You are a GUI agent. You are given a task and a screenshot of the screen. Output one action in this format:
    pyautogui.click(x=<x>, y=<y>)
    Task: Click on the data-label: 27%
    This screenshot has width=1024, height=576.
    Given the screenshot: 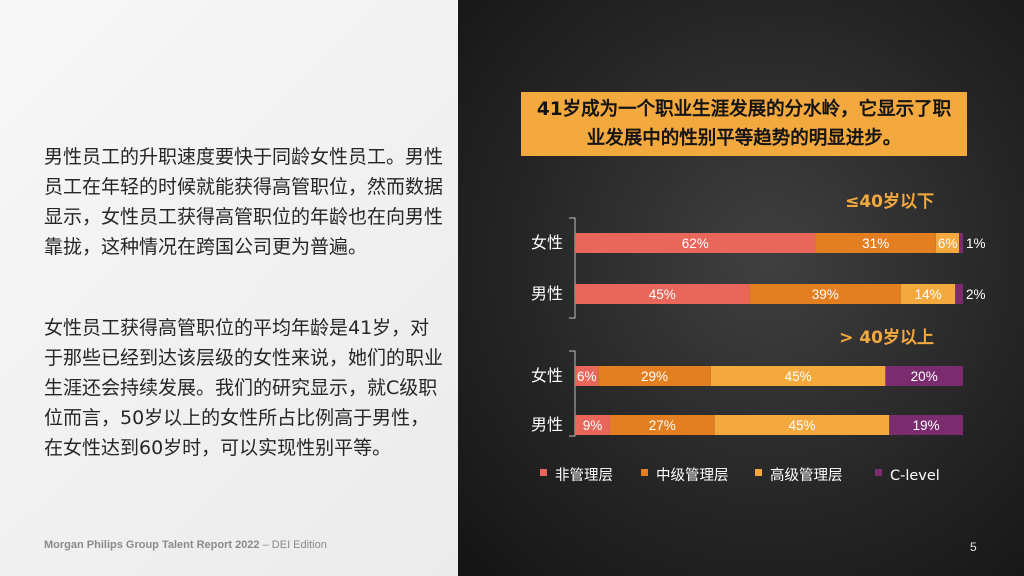 What is the action you would take?
    pyautogui.click(x=662, y=425)
    